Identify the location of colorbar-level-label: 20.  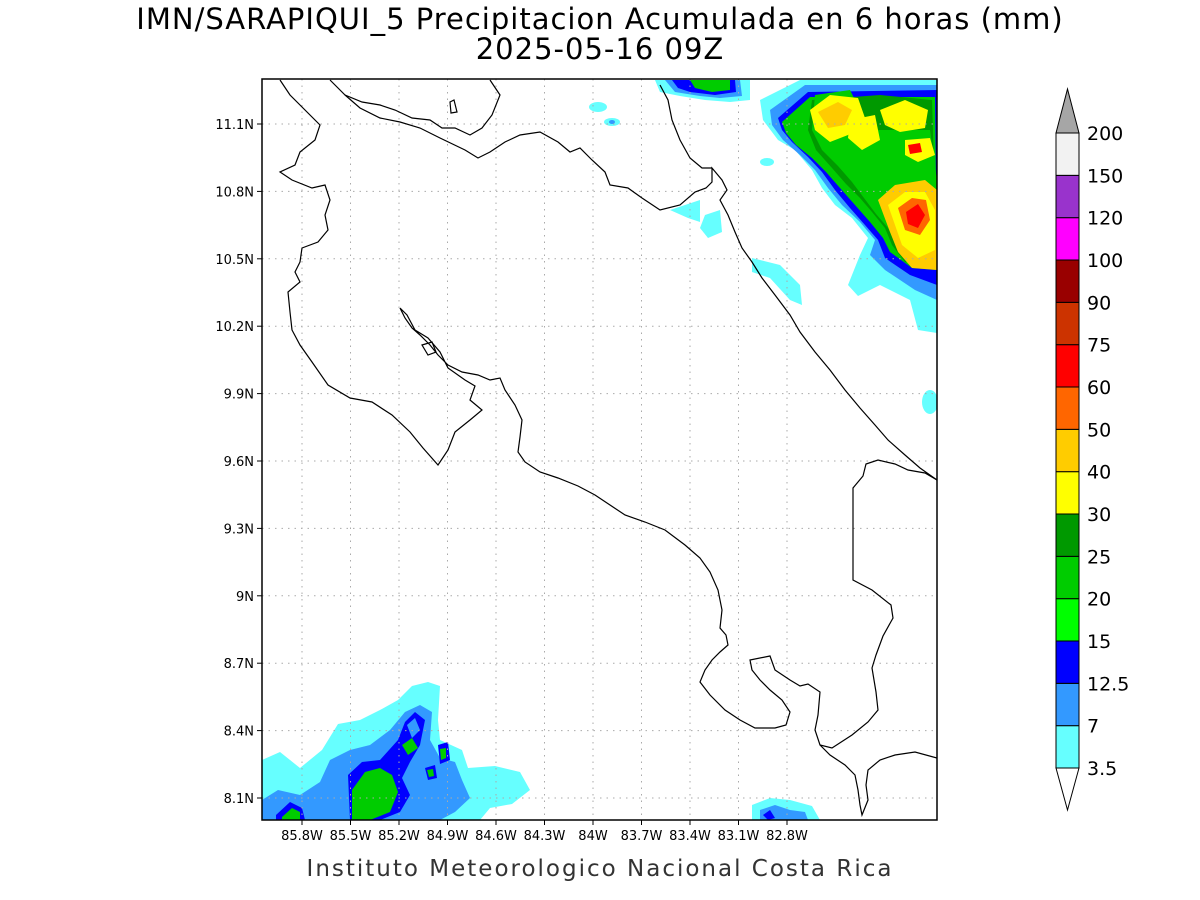
(1099, 600).